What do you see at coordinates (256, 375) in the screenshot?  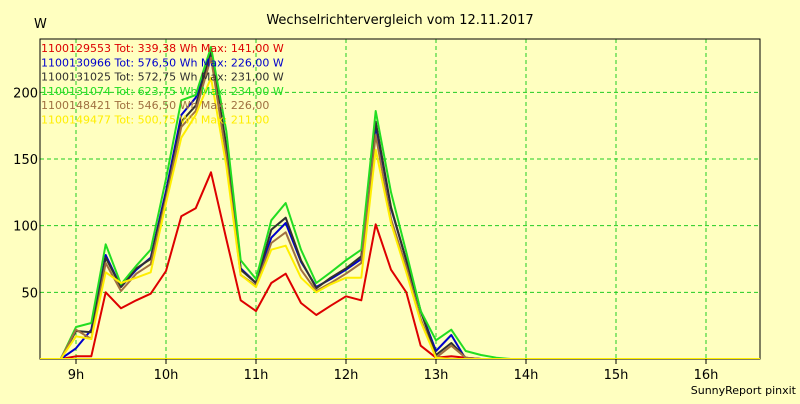 I see `x-tick-label: 11h` at bounding box center [256, 375].